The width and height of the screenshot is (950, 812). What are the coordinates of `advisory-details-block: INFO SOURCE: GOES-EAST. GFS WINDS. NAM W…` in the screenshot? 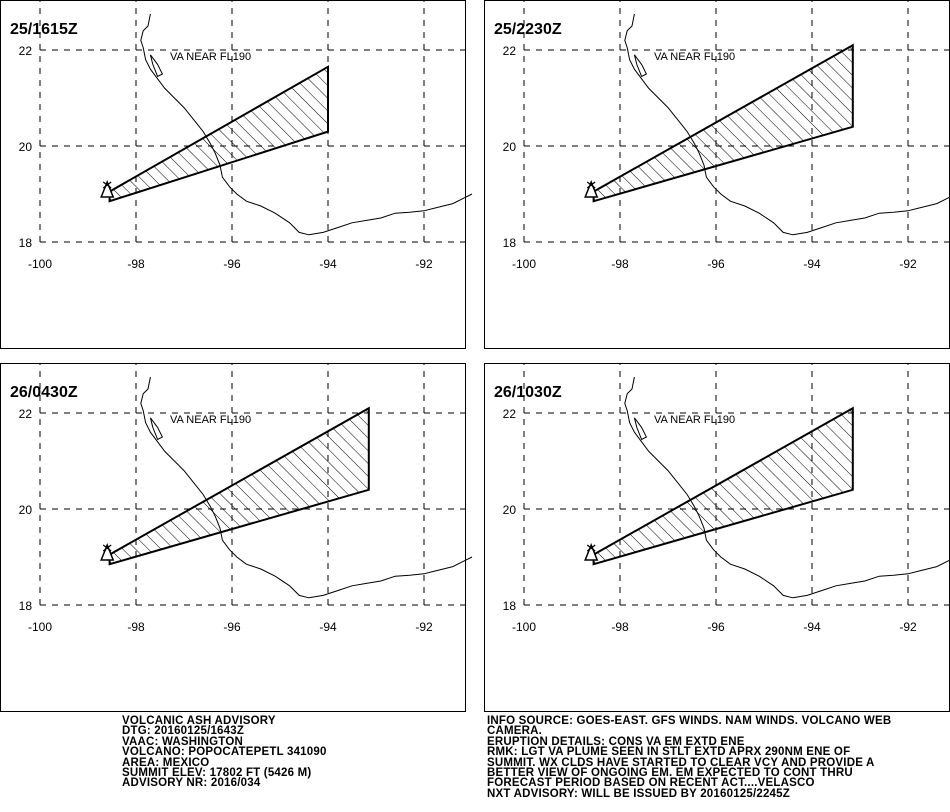 It's located at (717, 757).